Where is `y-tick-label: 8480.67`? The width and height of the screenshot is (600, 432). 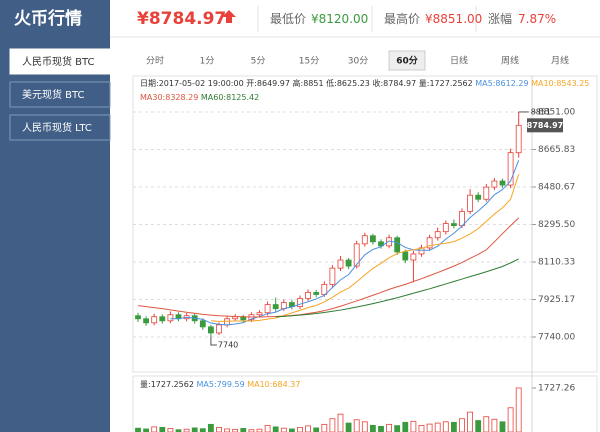
y-tick-label: 8480.67 is located at coordinates (556, 187).